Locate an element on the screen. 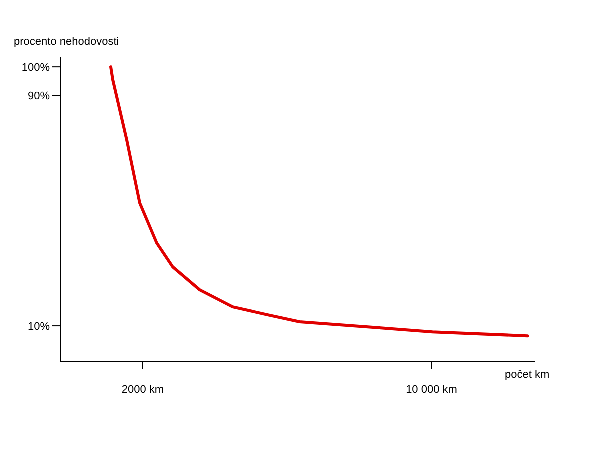 This screenshot has height=451, width=604. y-tick-label: 10% is located at coordinates (39, 326).